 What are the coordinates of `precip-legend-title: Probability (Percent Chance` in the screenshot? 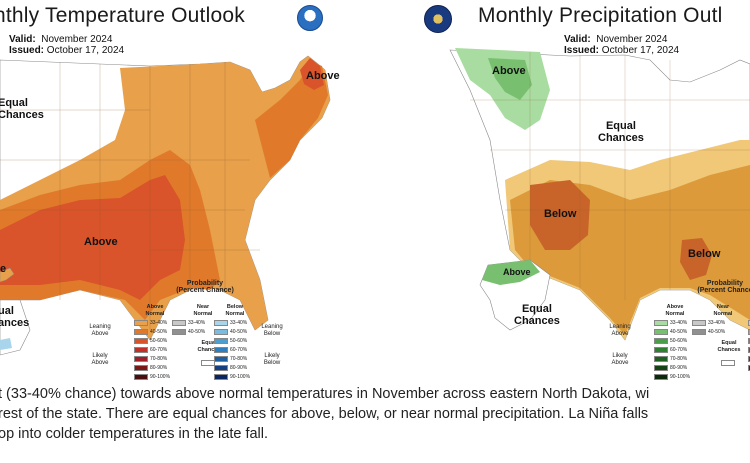 It's located at (723, 287).